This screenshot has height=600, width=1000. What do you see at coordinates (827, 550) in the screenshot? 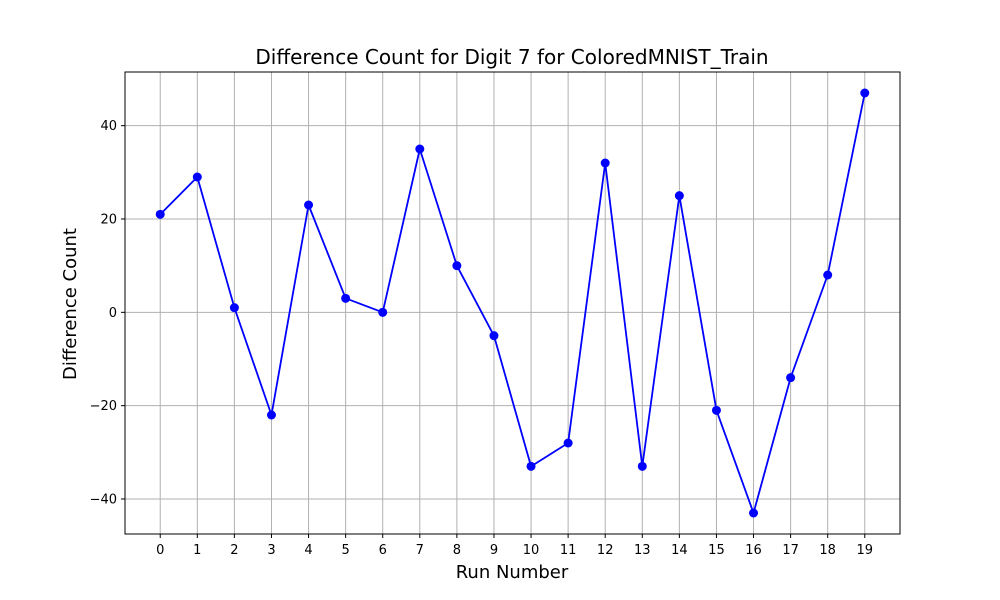
I see `x-tick-label: 18` at bounding box center [827, 550].